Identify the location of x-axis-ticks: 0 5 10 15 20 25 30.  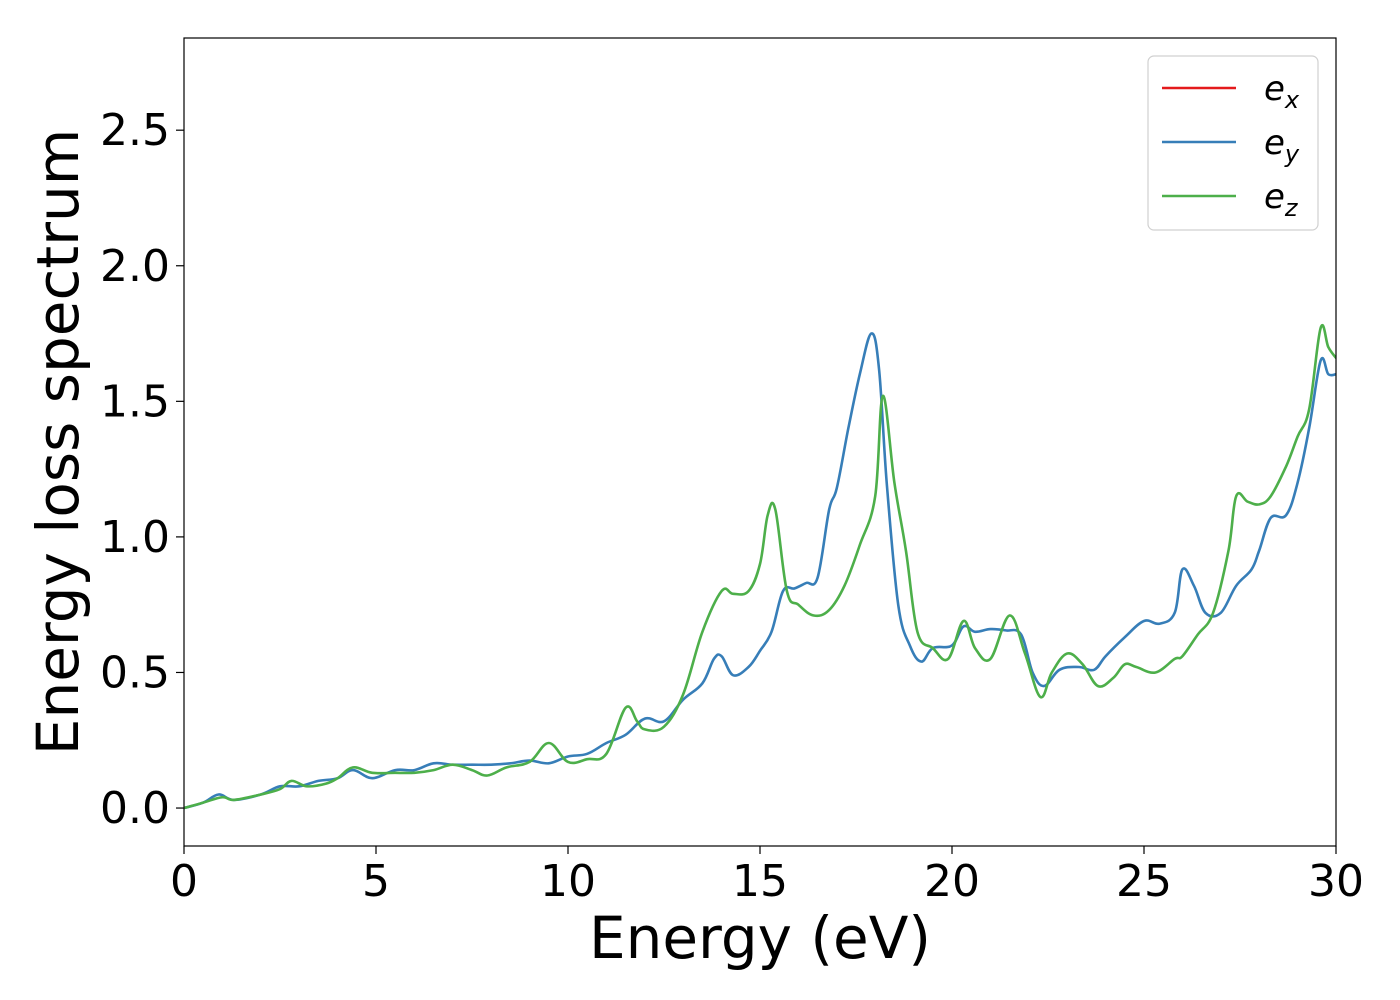
(767, 876).